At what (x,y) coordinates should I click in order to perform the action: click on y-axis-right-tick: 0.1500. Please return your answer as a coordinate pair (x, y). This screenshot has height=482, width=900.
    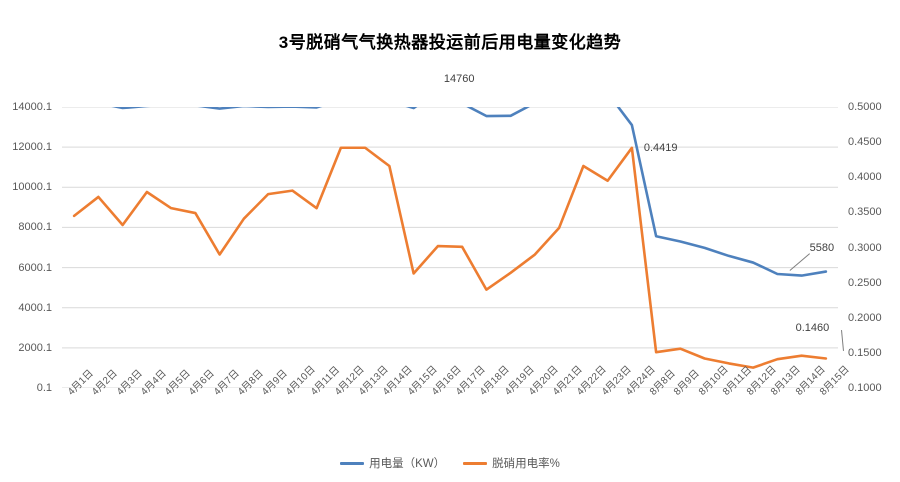
    Looking at the image, I should click on (865, 352).